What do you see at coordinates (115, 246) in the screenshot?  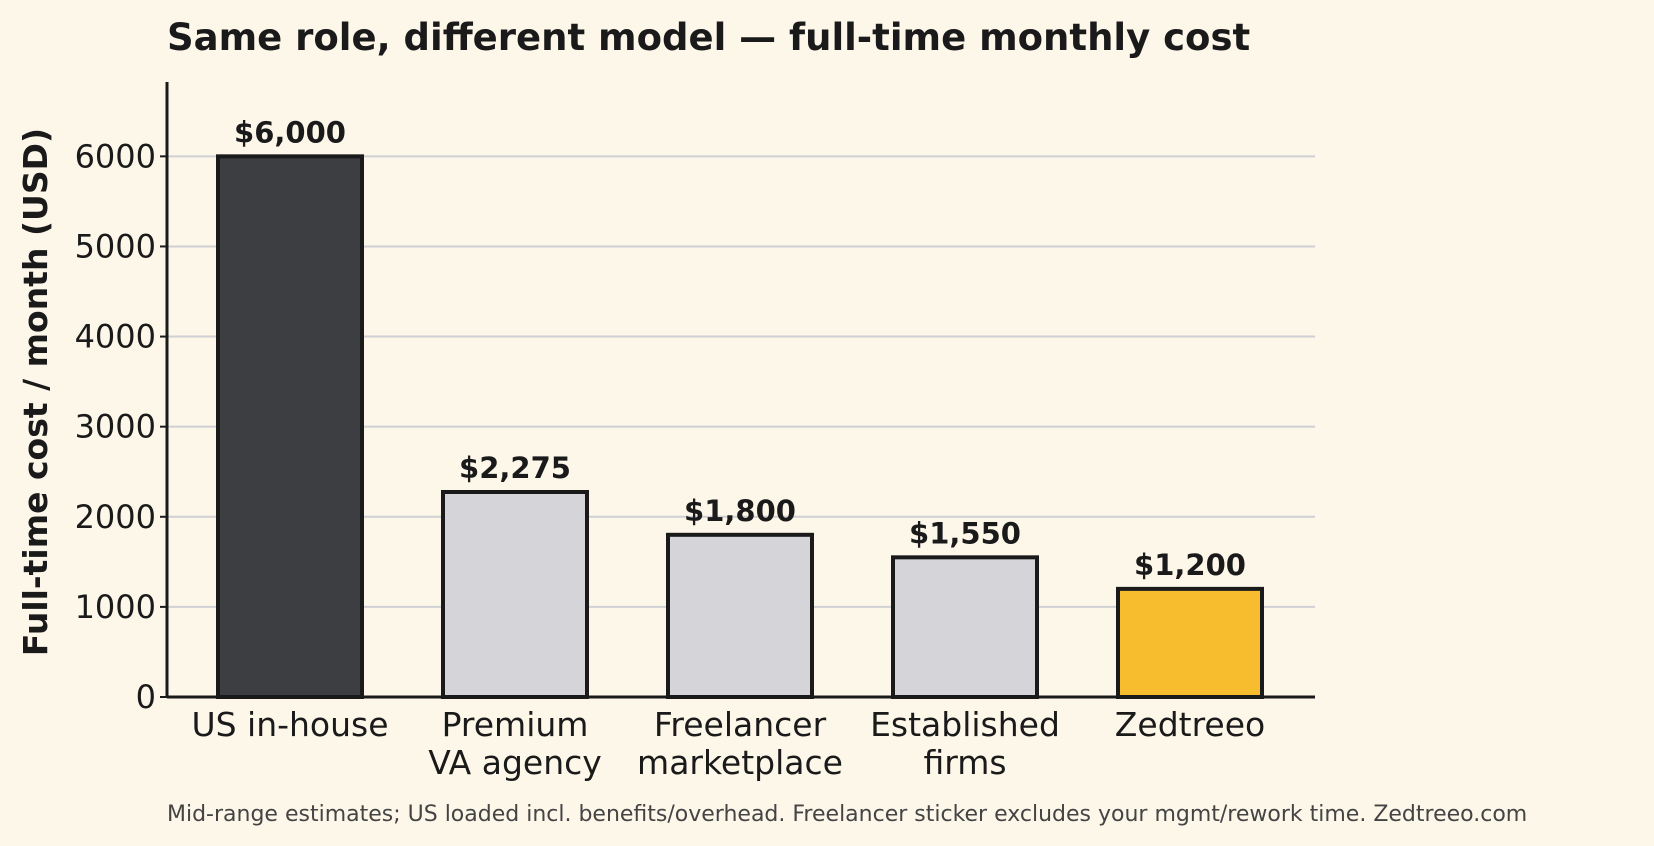 I see `y-tick-label: 5000` at bounding box center [115, 246].